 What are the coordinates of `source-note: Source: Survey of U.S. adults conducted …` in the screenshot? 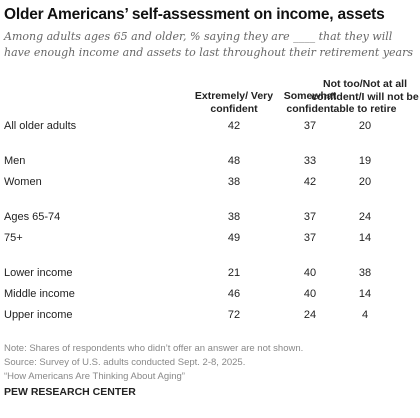 It's located at (125, 362).